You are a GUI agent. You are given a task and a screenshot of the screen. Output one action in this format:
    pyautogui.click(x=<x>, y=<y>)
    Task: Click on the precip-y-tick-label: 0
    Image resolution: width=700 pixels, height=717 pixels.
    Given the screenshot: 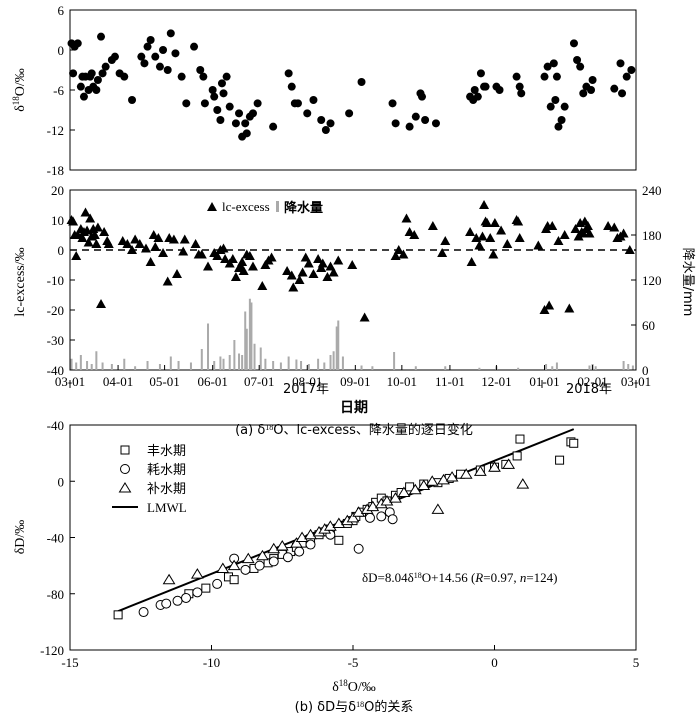 What is the action you would take?
    pyautogui.click(x=645, y=370)
    